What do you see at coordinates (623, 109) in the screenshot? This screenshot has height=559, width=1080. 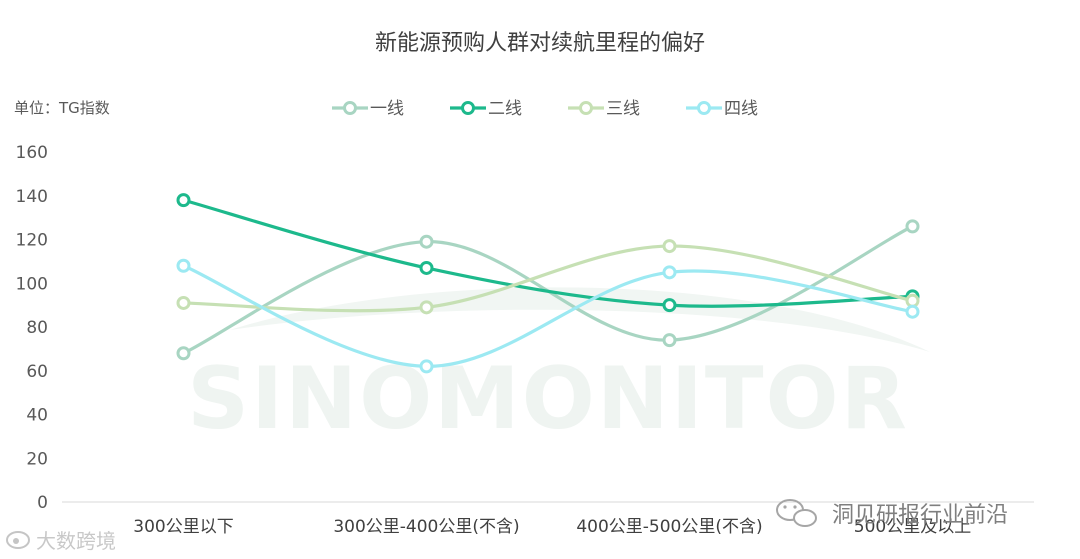 I see `legend-label: 三线` at bounding box center [623, 109].